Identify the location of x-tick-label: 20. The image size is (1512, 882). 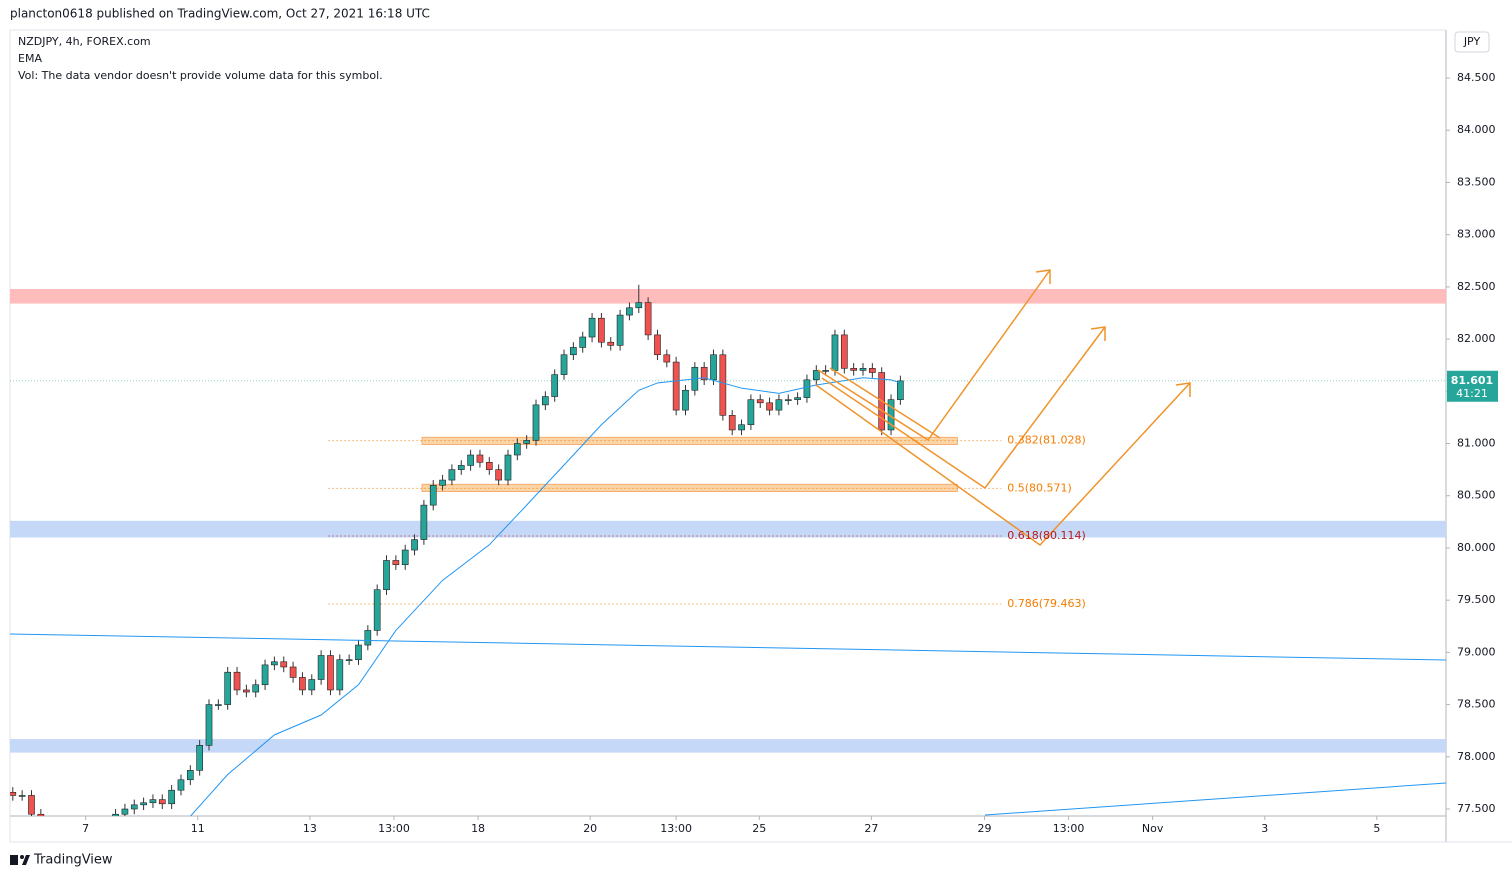
(590, 828).